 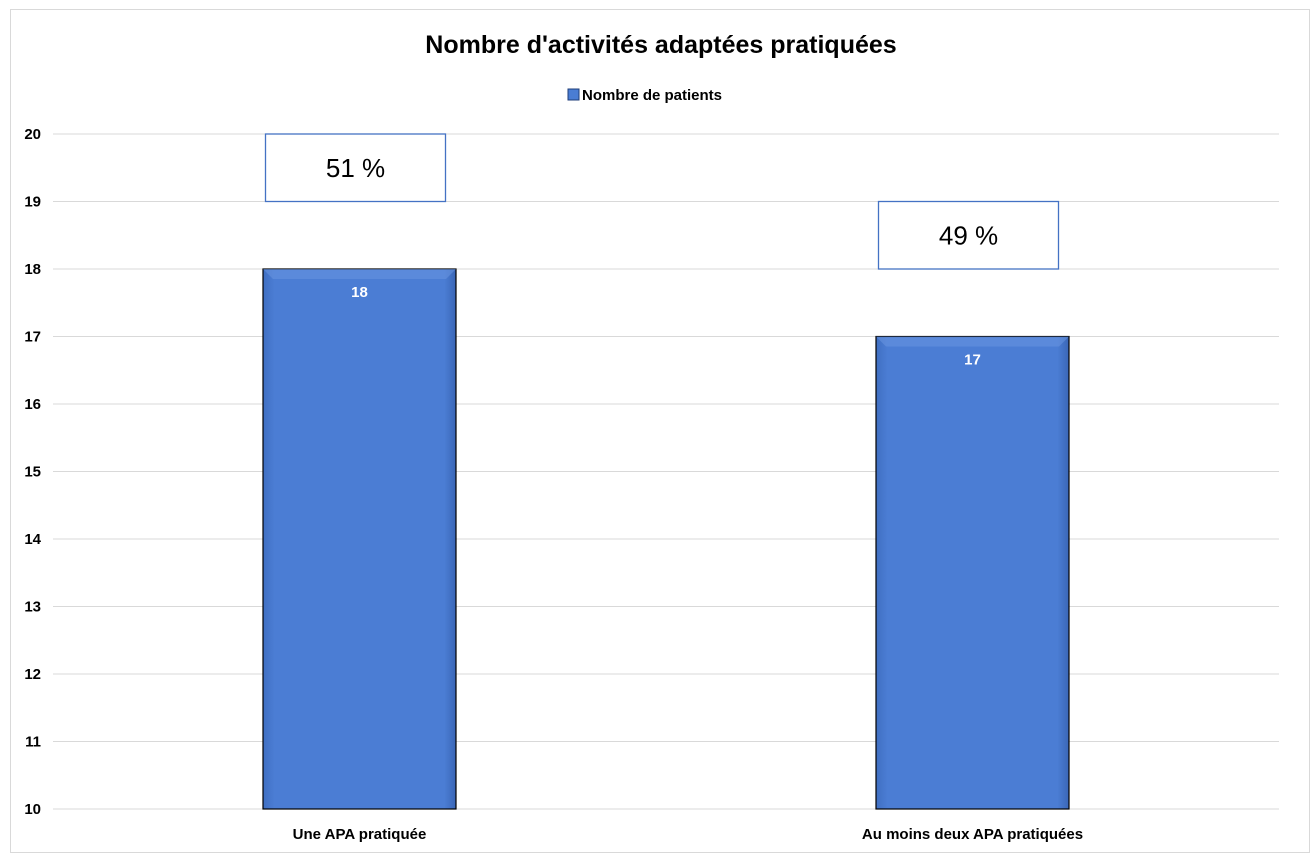 I want to click on y-tick-label: 10, so click(x=32, y=809).